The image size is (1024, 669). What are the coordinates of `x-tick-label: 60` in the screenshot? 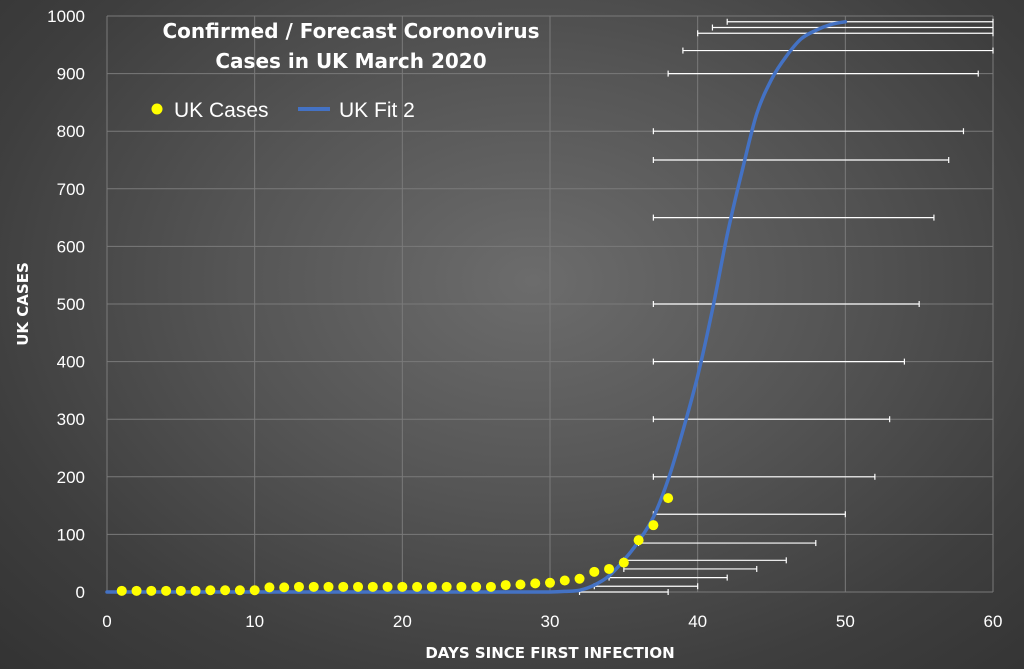 It's located at (993, 621).